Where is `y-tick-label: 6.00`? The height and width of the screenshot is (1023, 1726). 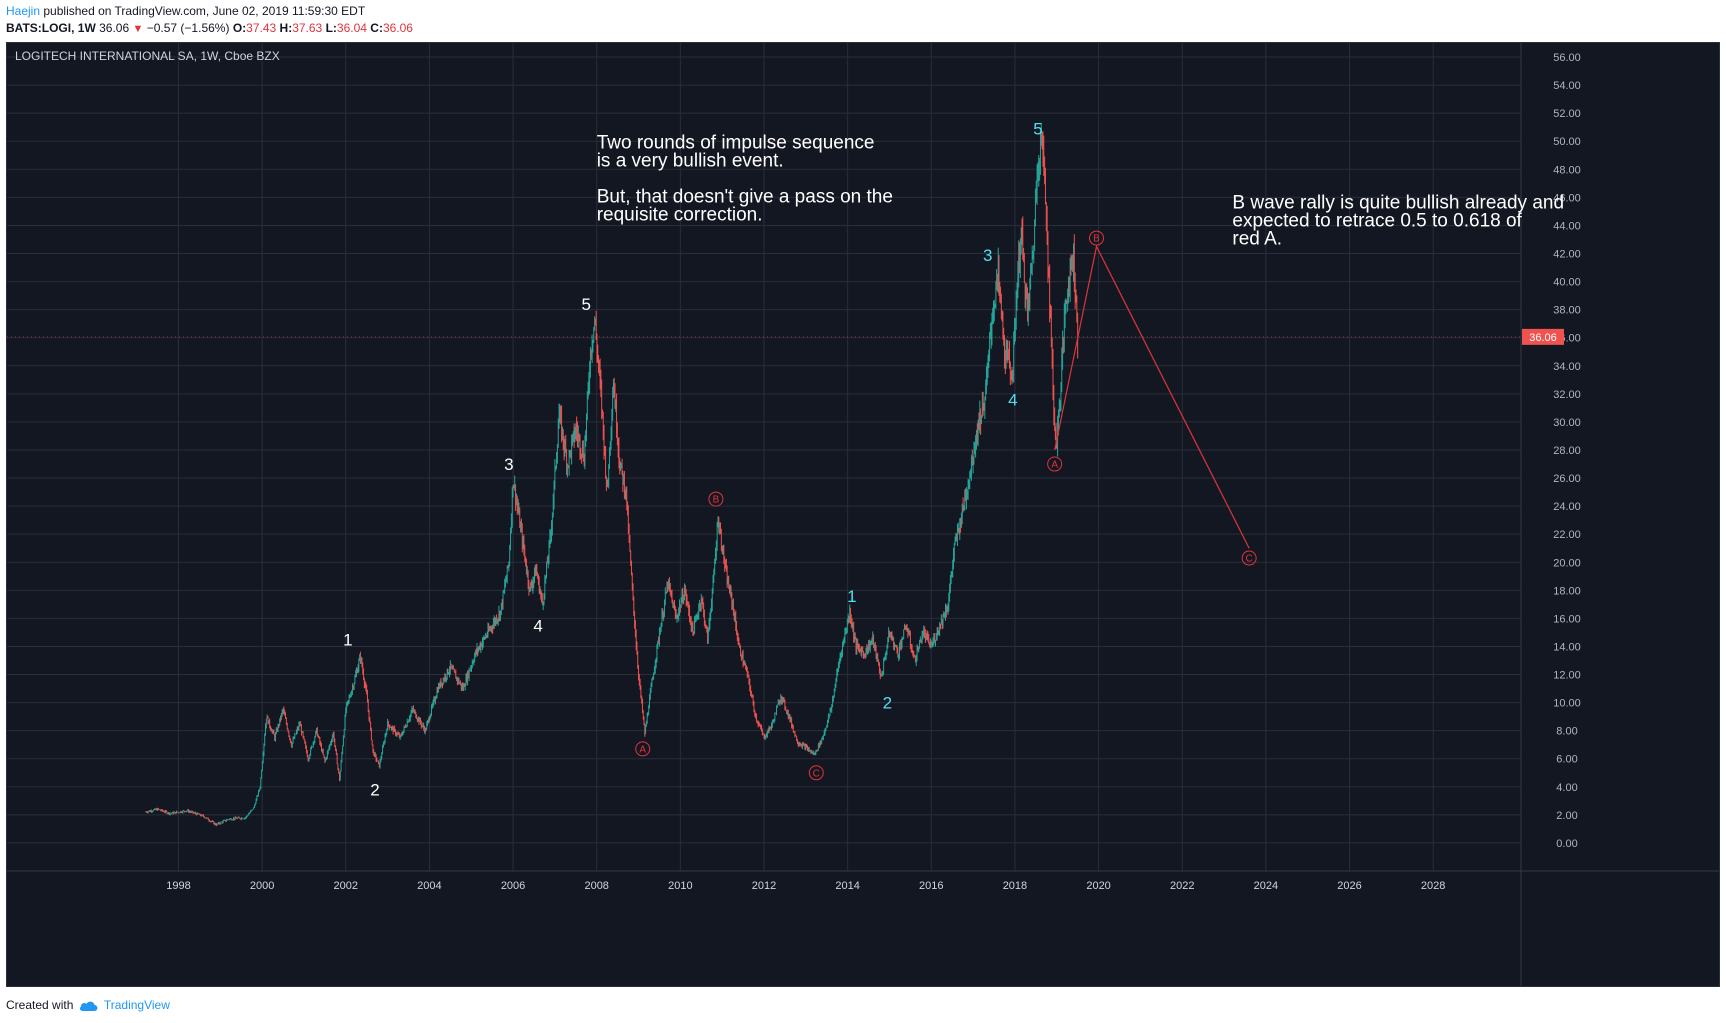
y-tick-label: 6.00 is located at coordinates (1566, 760).